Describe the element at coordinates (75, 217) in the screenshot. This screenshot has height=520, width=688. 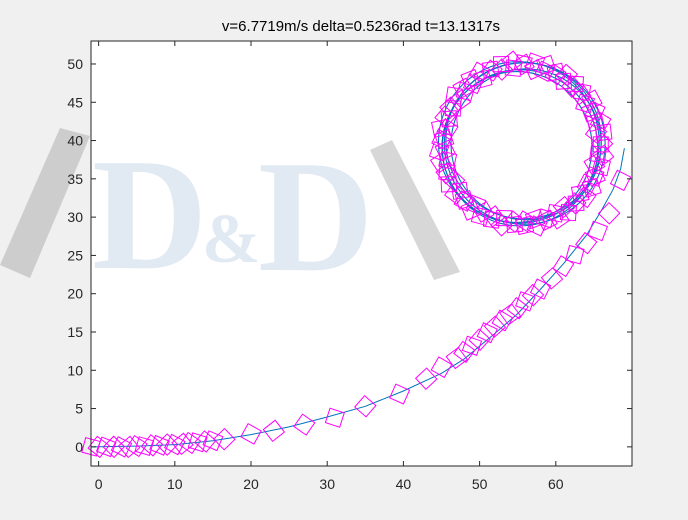
I see `y-tick-label: 30` at that location.